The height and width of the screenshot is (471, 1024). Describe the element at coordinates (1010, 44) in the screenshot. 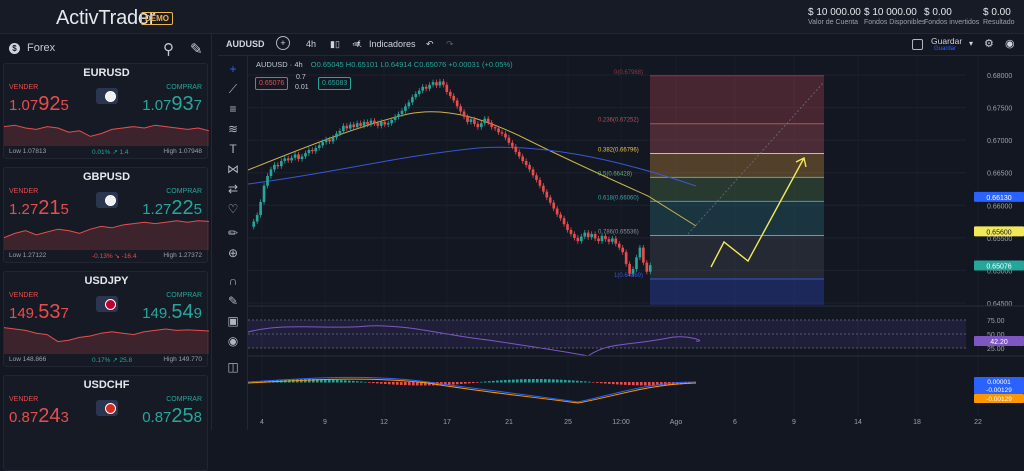

I see `camera-icon: ◉` at that location.